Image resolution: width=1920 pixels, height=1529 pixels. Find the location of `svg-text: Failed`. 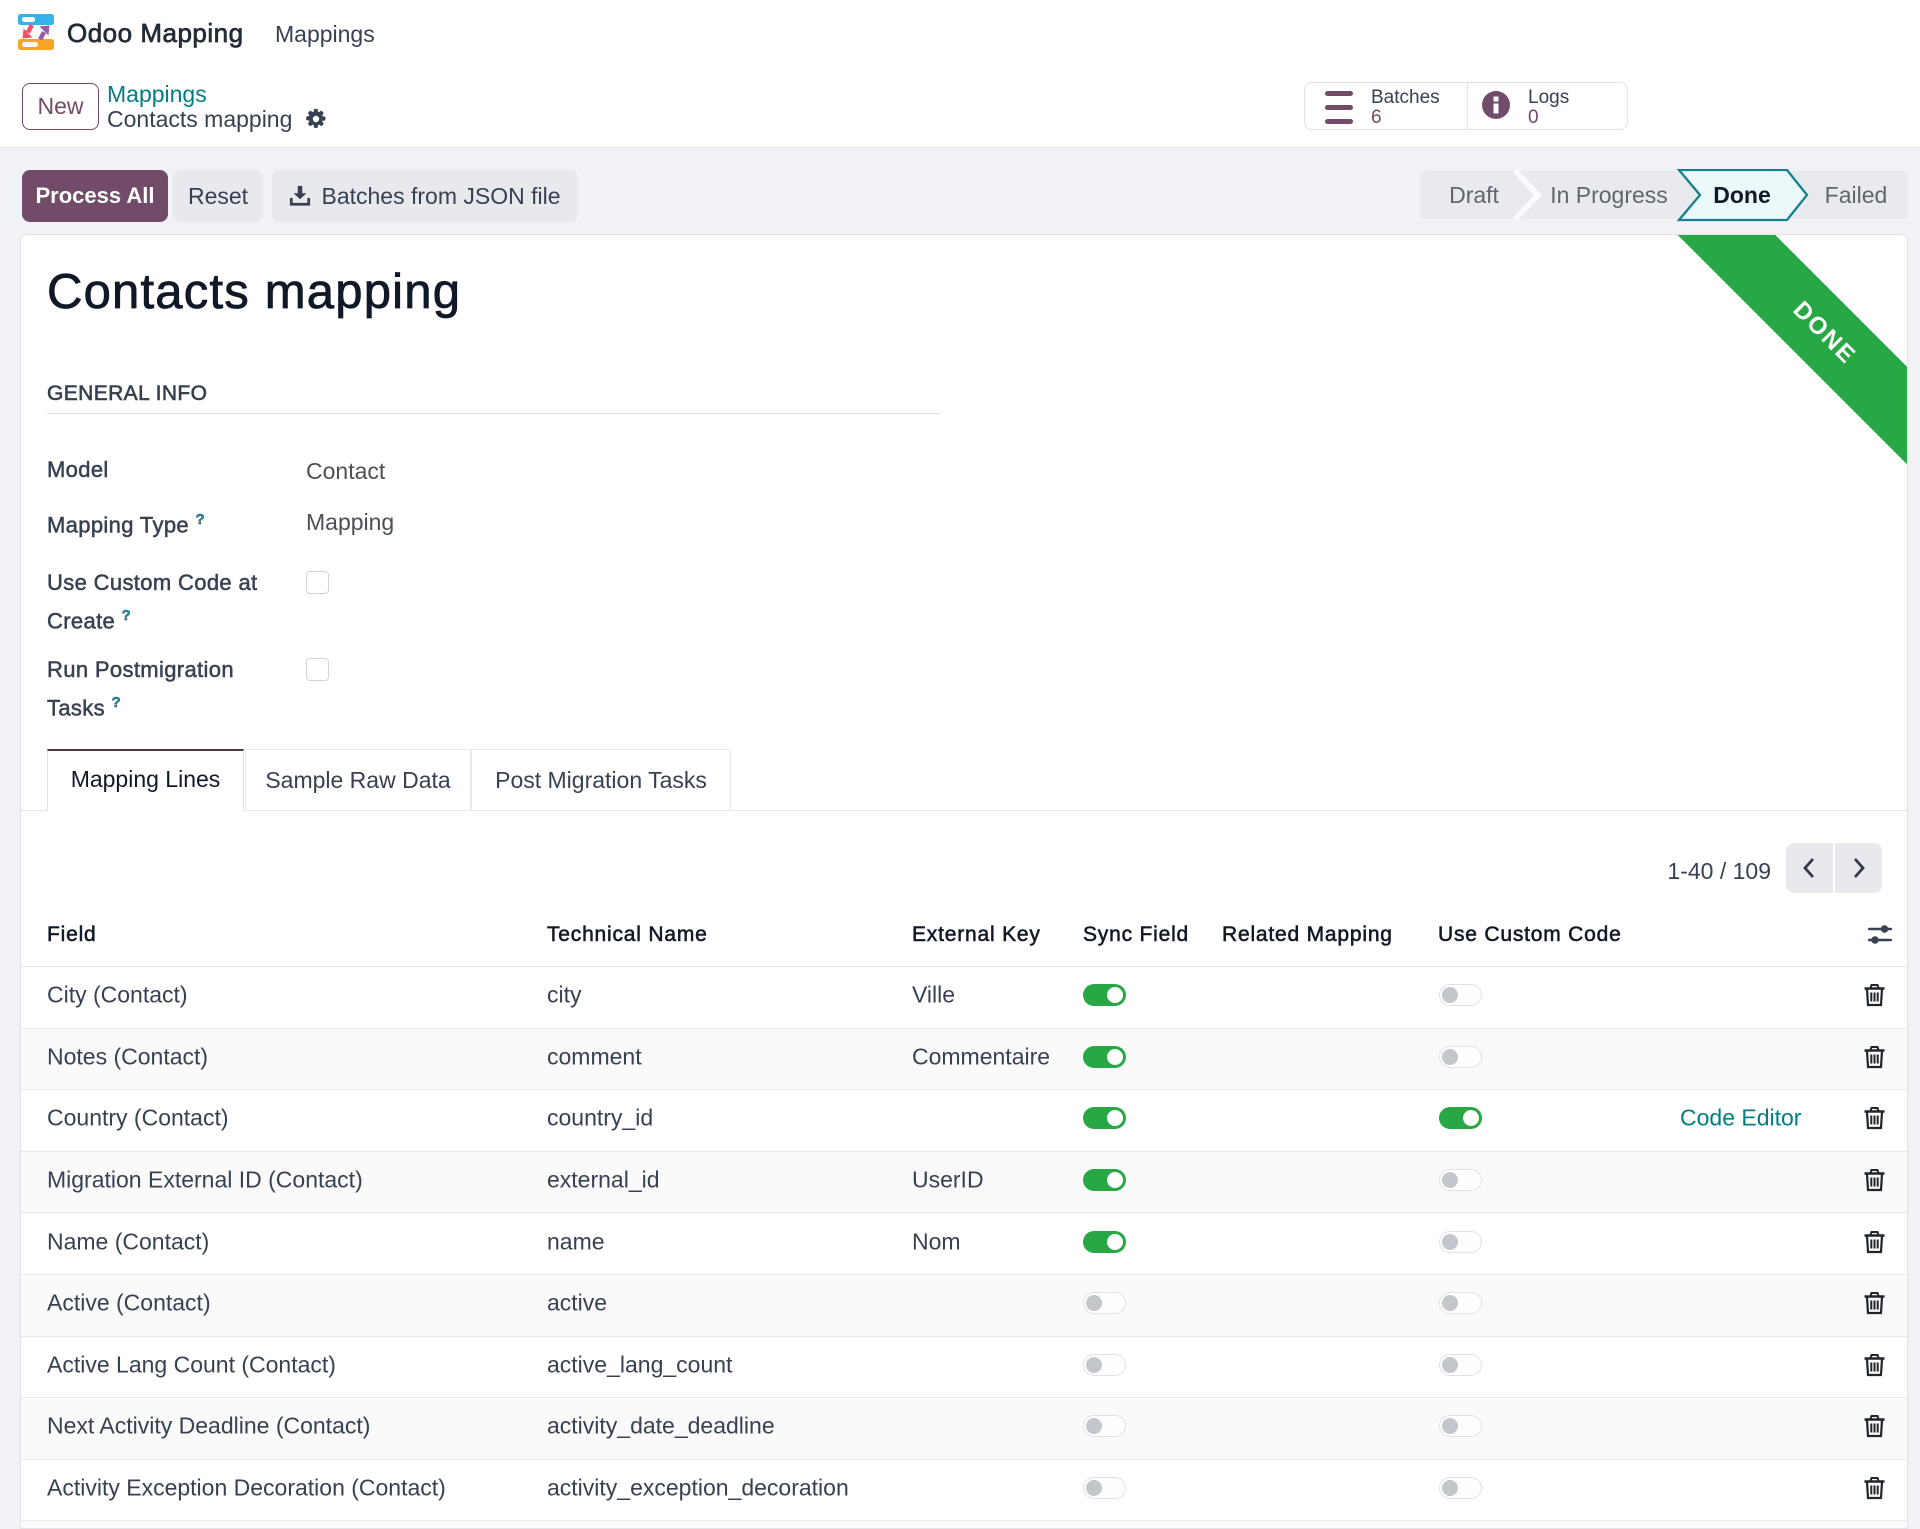

svg-text: Failed is located at coordinates (1856, 195).